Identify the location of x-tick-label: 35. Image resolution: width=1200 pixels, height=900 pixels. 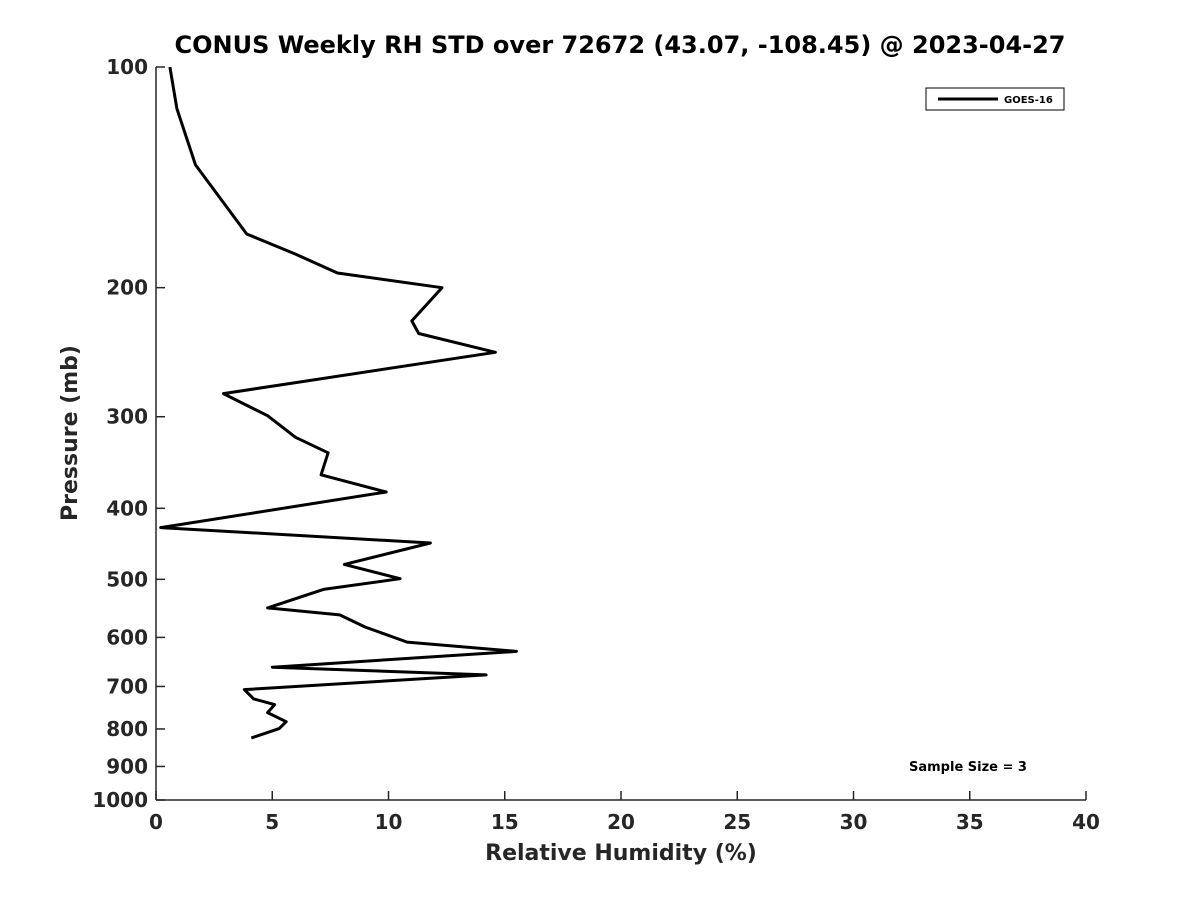
(970, 822).